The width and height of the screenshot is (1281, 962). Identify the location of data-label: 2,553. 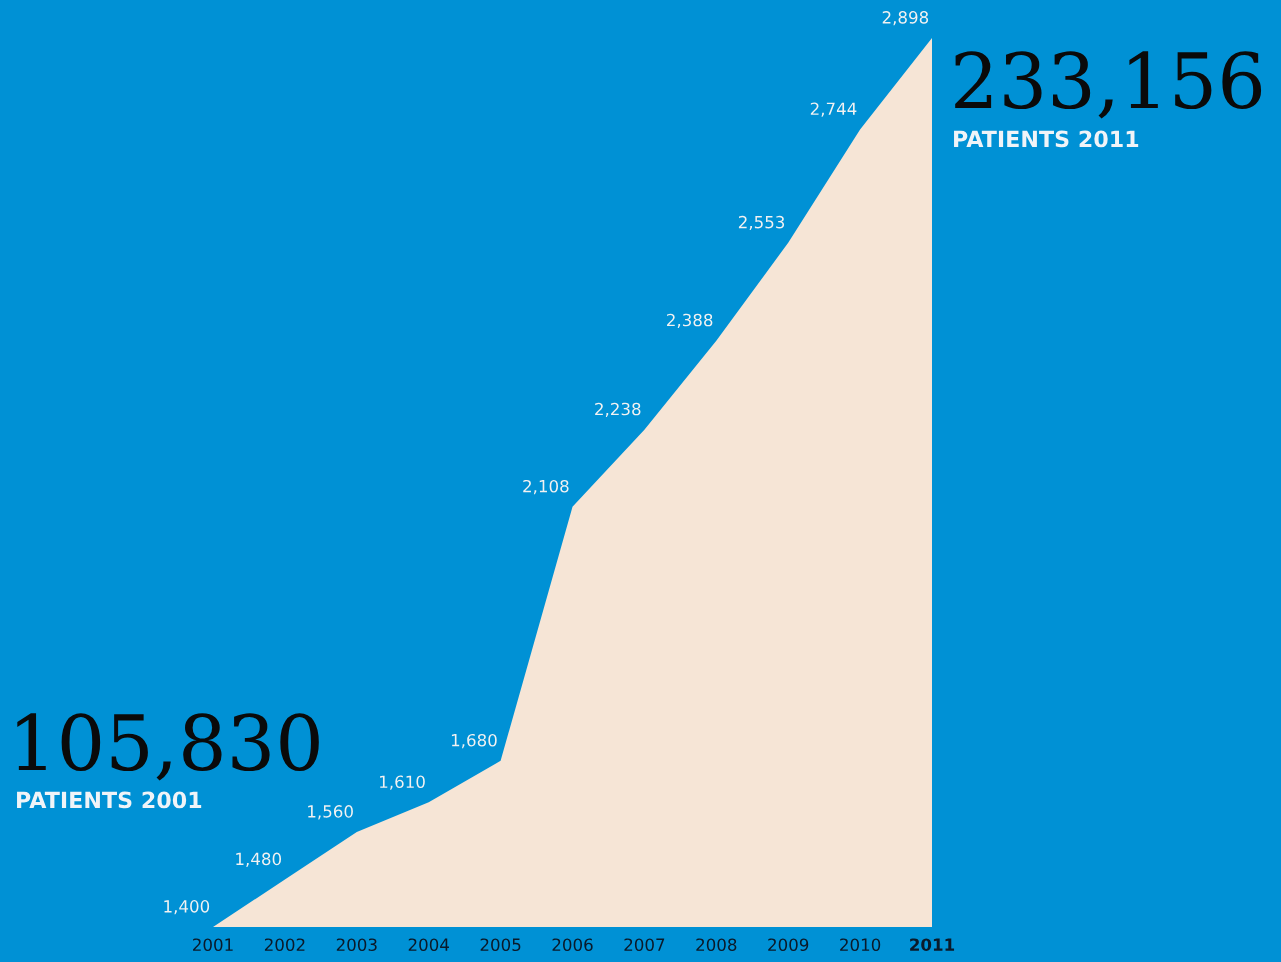
(761, 223).